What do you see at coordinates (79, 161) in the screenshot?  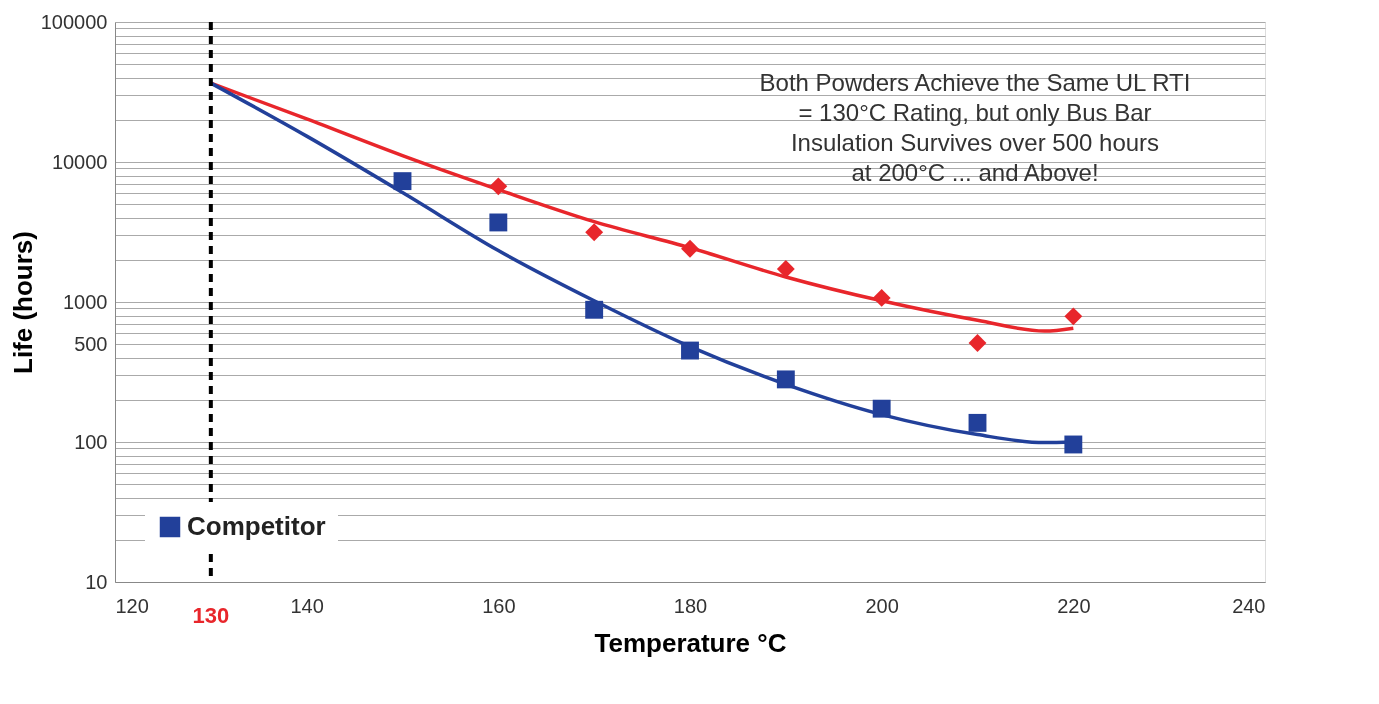 I see `y-tick-label: 10000` at bounding box center [79, 161].